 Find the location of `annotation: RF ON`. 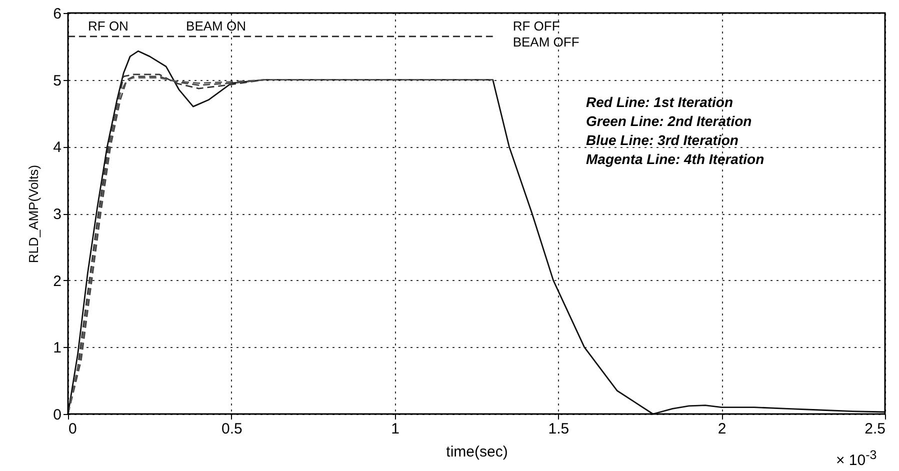

annotation: RF ON is located at coordinates (108, 26).